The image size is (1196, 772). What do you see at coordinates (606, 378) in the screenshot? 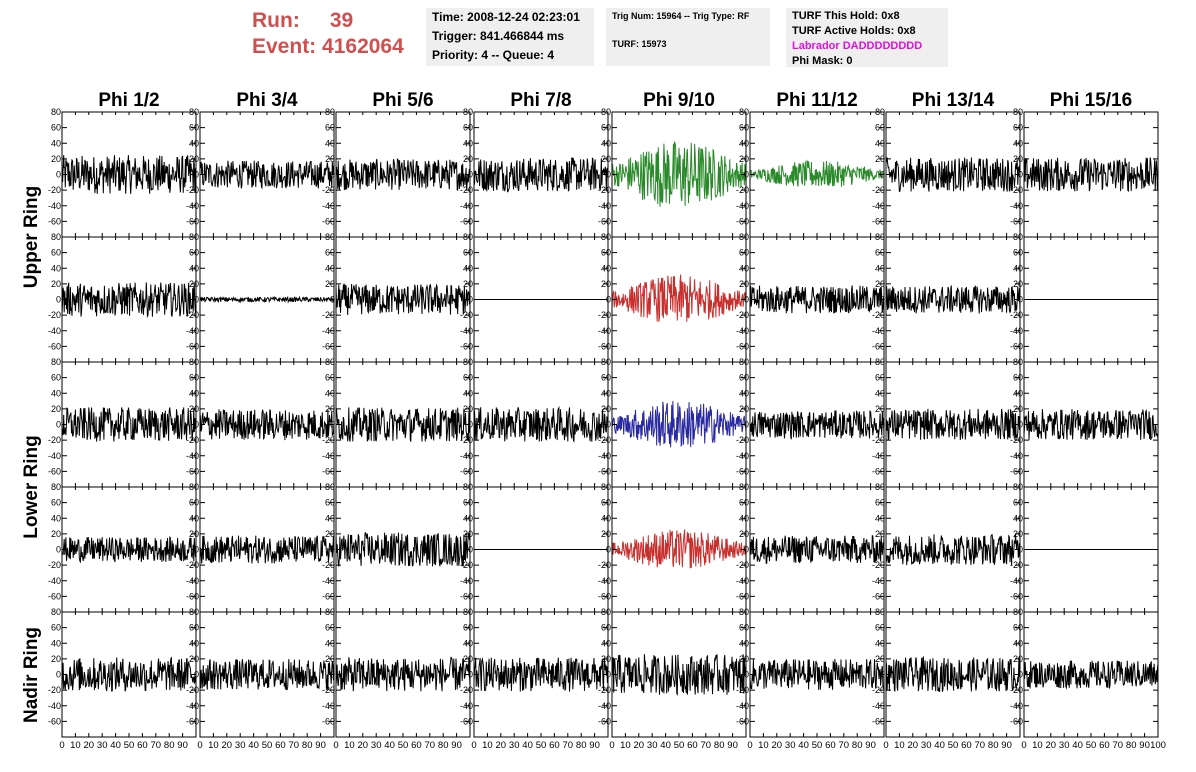
I see `ytick-label-r2-c4: 60` at bounding box center [606, 378].